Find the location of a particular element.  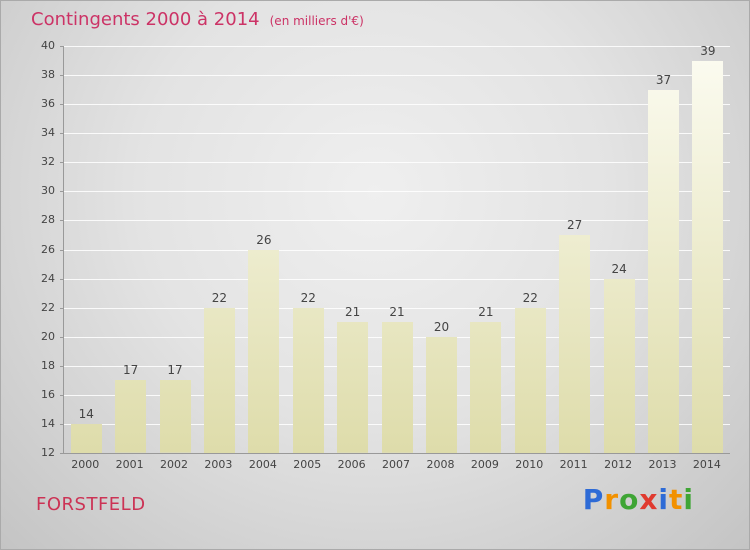

y-tick-label: 30 is located at coordinates (48, 191).